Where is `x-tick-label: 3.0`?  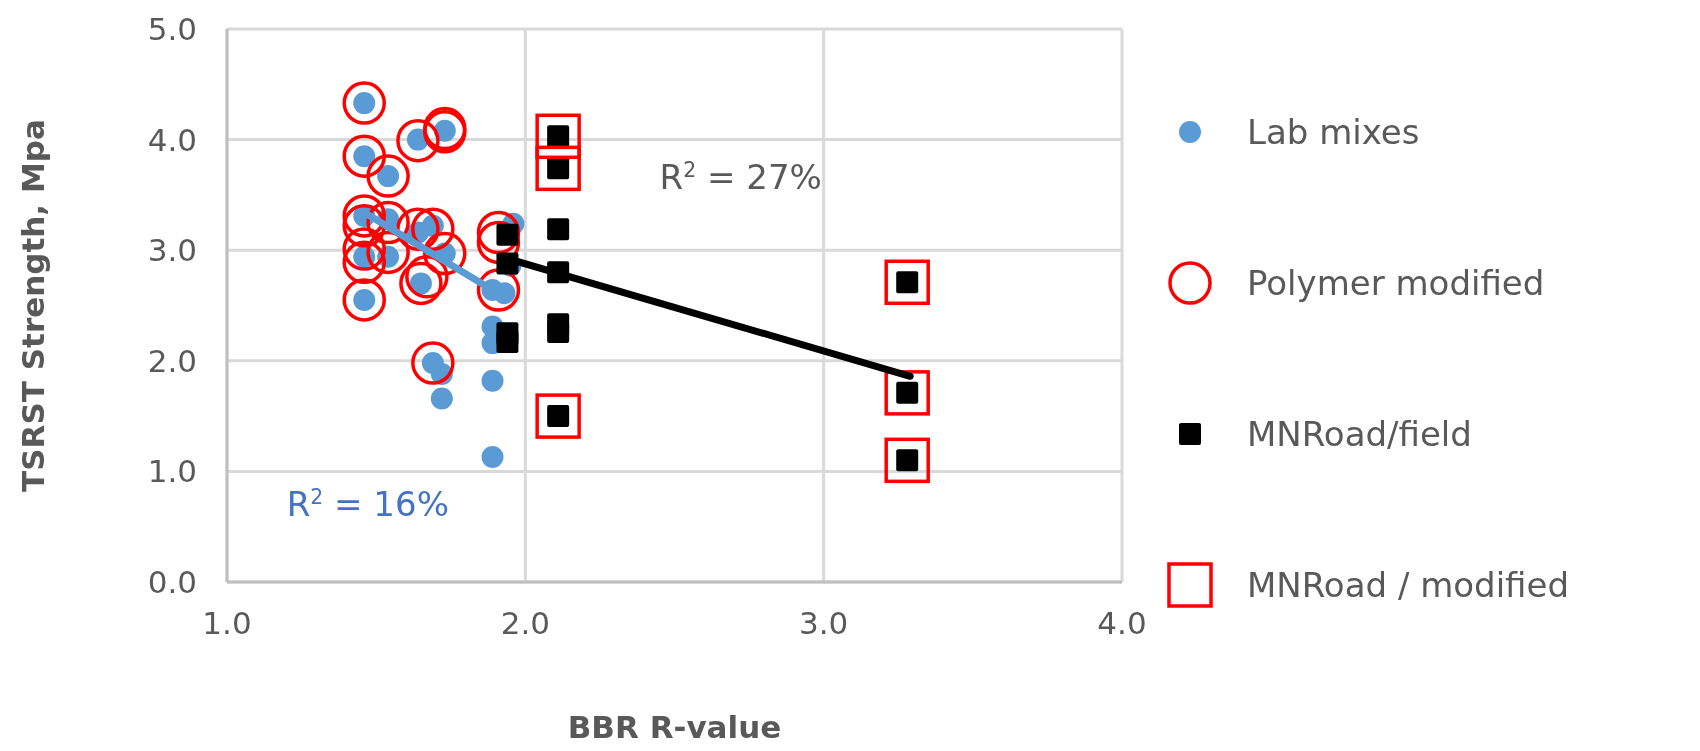
x-tick-label: 3.0 is located at coordinates (824, 623).